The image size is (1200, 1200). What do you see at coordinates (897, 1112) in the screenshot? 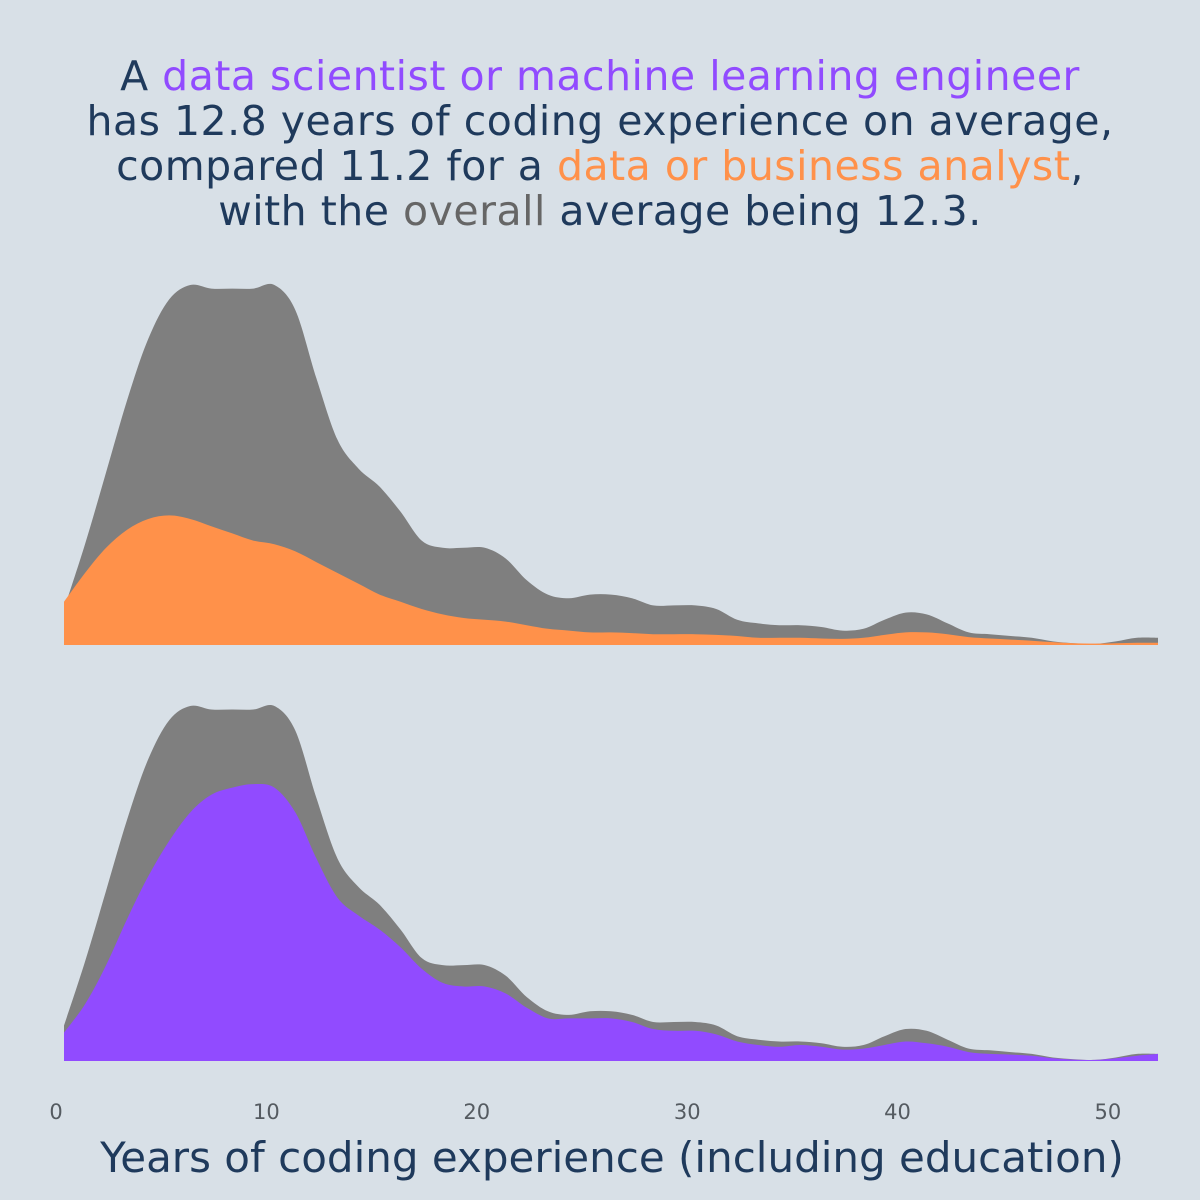
I see `x-tick-label: 40` at bounding box center [897, 1112].